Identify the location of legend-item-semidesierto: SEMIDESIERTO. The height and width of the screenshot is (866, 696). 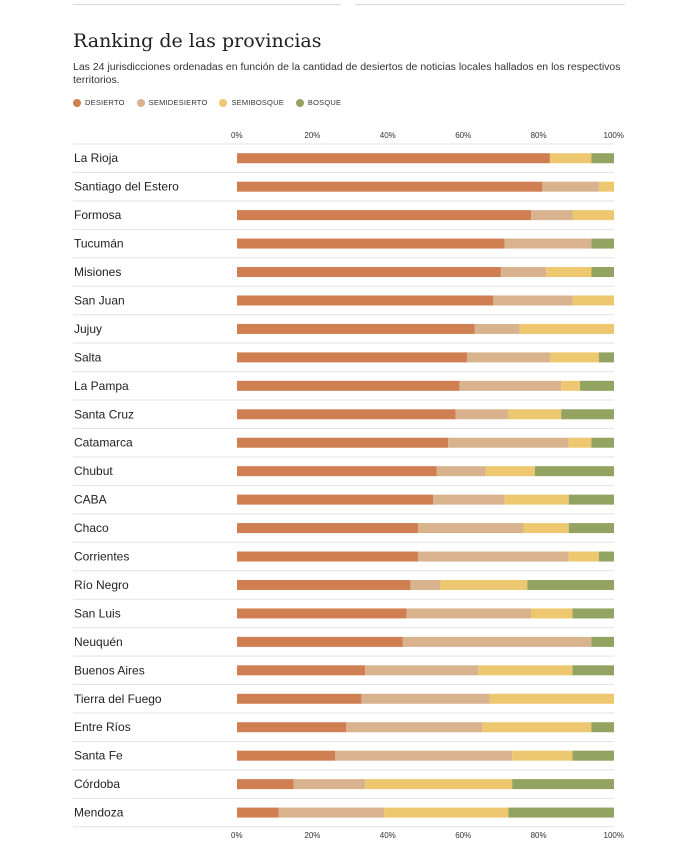
(172, 102).